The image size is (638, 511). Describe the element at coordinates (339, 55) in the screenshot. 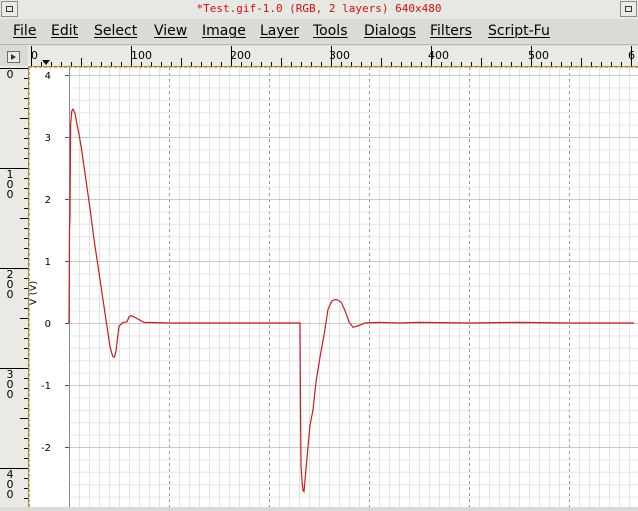

I see `hruler-label-300: 300` at that location.